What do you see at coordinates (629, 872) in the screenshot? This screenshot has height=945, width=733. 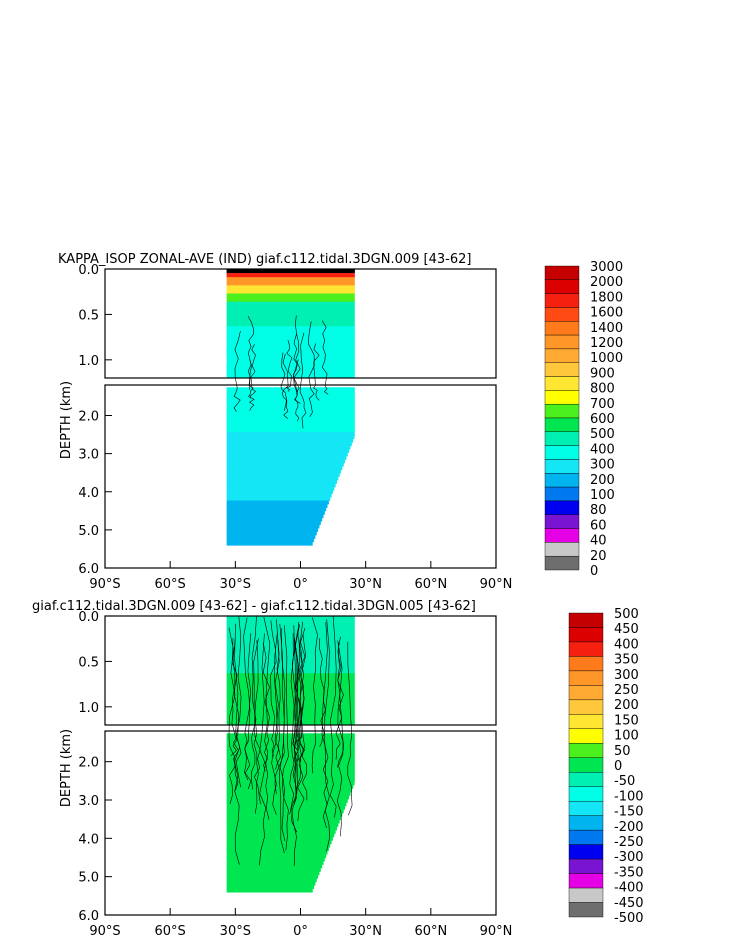 I see `colorbar-label: -350` at bounding box center [629, 872].